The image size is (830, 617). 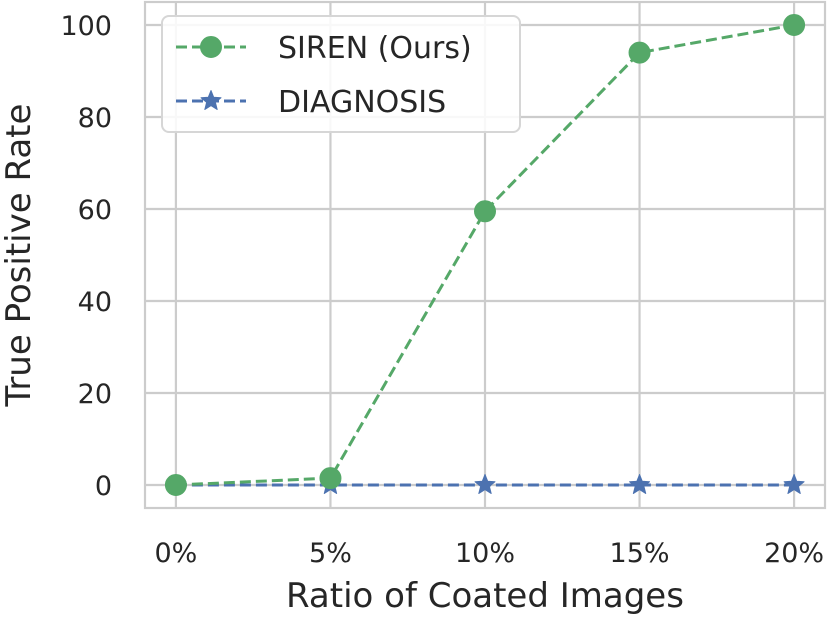 I want to click on legend-item: SIREN (Ours), so click(x=324, y=48).